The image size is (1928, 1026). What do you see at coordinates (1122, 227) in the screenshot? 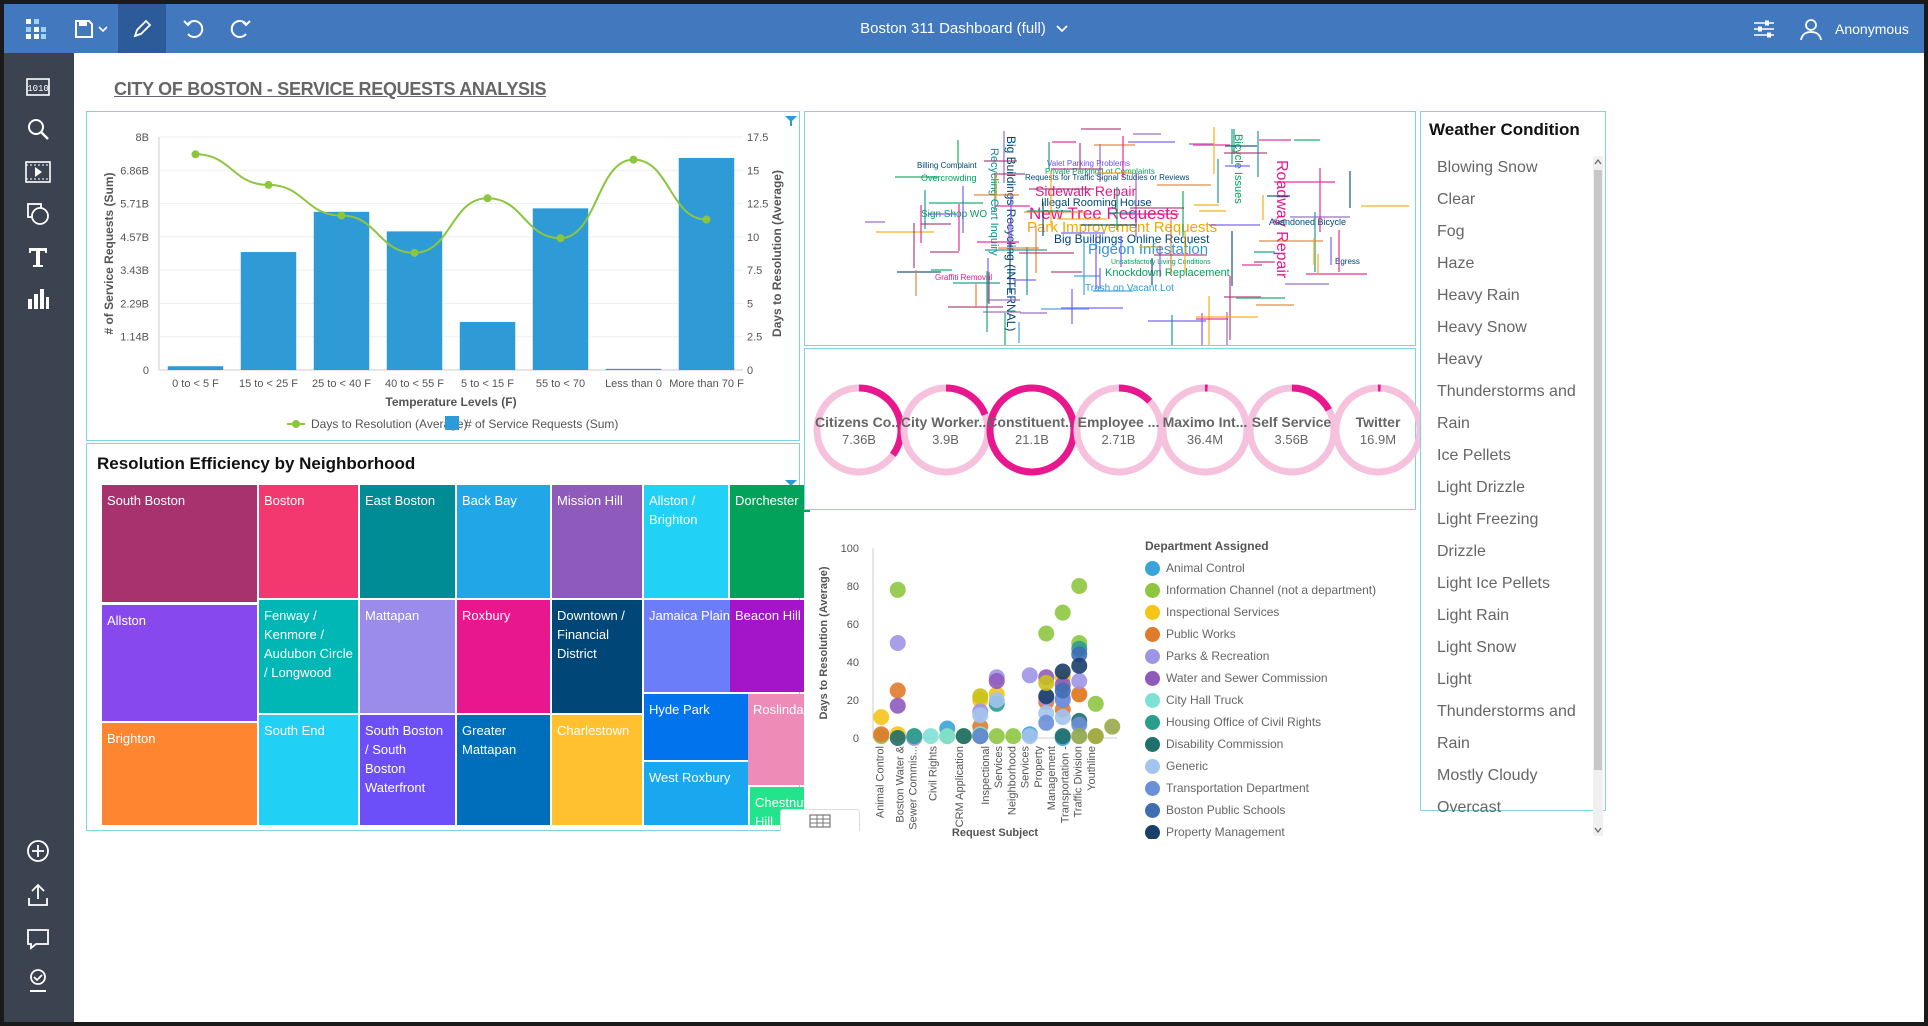
I see `word-cloud-term: Park Improvement Requests` at bounding box center [1122, 227].